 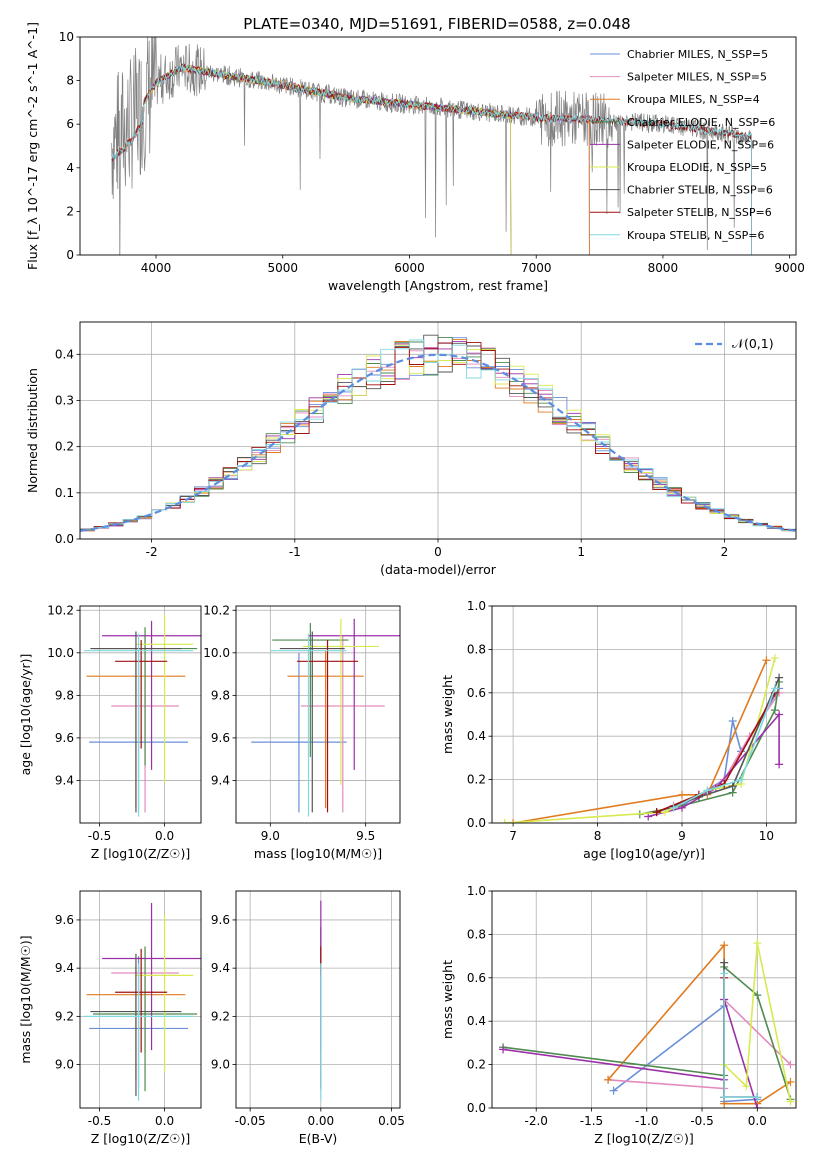 I want to click on x-tick-label: -1, so click(x=295, y=552).